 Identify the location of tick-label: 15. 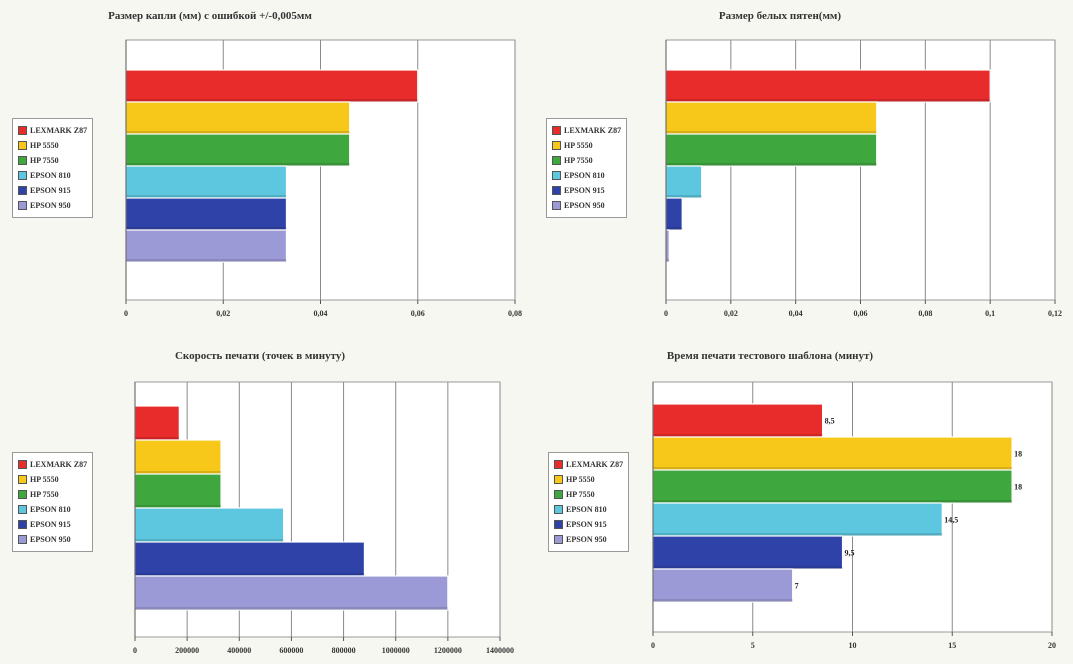
(952, 645).